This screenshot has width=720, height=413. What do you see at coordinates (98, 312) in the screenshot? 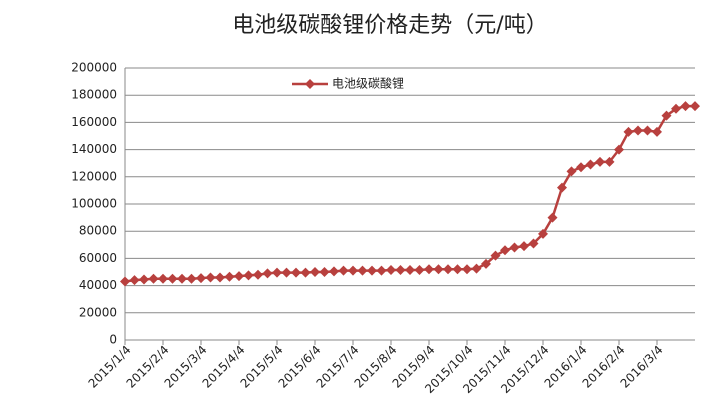
I see `y-tick-label: 20000` at bounding box center [98, 312].